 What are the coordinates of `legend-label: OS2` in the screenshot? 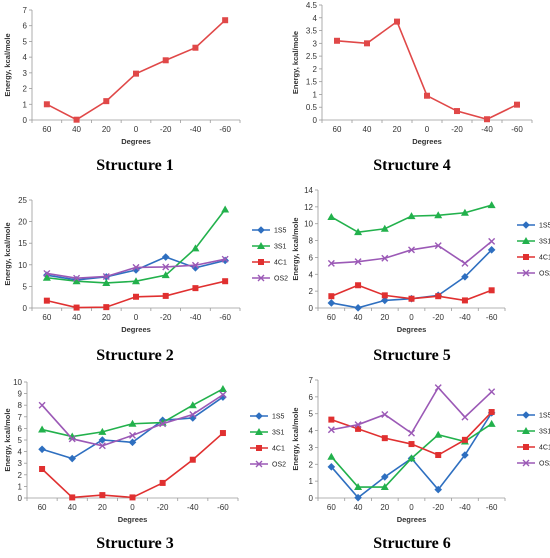 It's located at (544, 464).